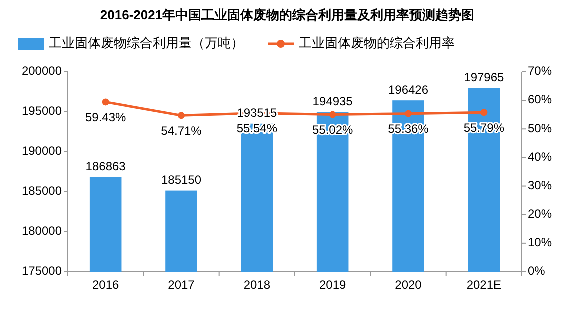 This screenshot has height=326, width=575. Describe the element at coordinates (106, 285) in the screenshot. I see `x-tick-label: 2016` at that location.